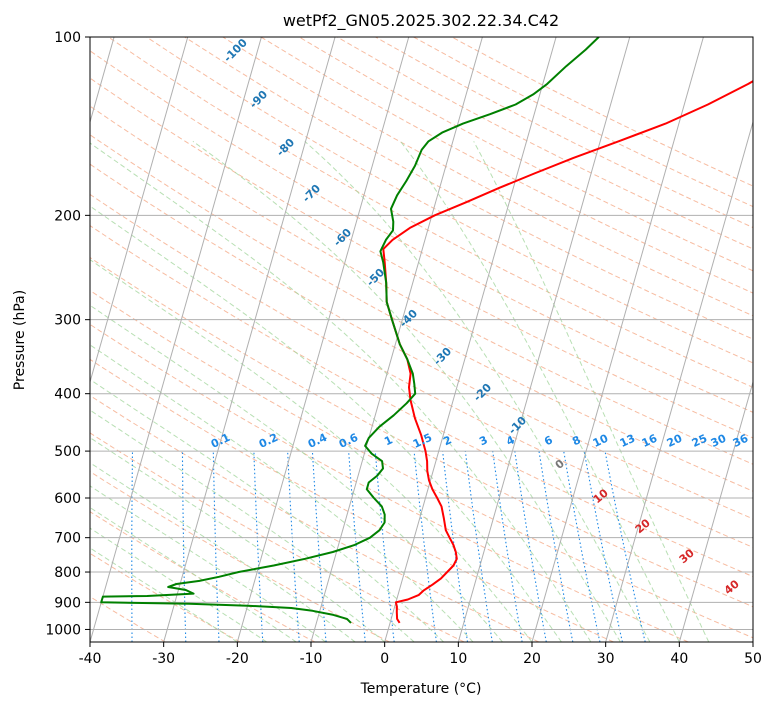  I want to click on x-tick-label: -40, so click(90, 659).